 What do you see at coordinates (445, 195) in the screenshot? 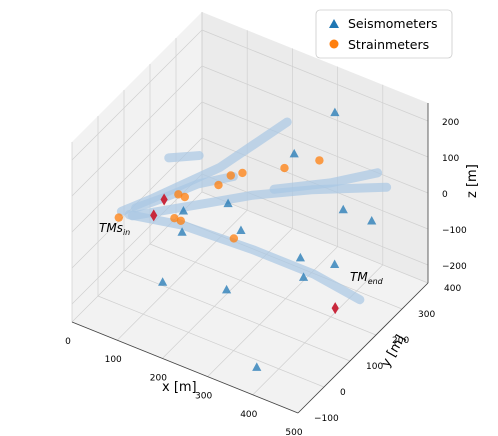
I see `z-tick-label: 0` at bounding box center [445, 195].